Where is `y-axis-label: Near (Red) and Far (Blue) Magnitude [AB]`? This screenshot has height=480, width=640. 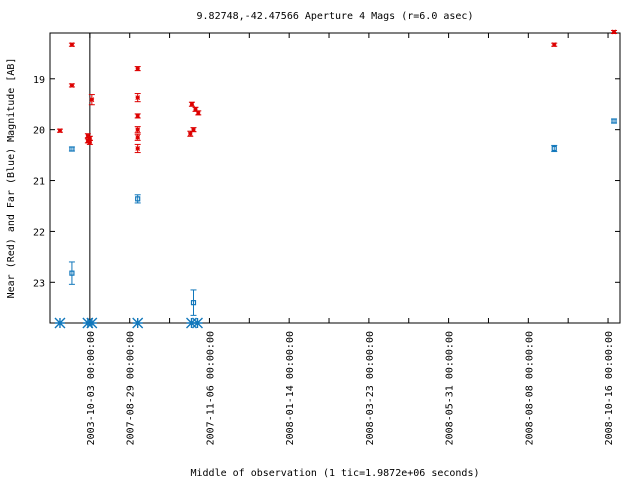
y-axis-label: Near (Red) and Far (Blue) Magnitude [AB] is located at coordinates (11, 178).